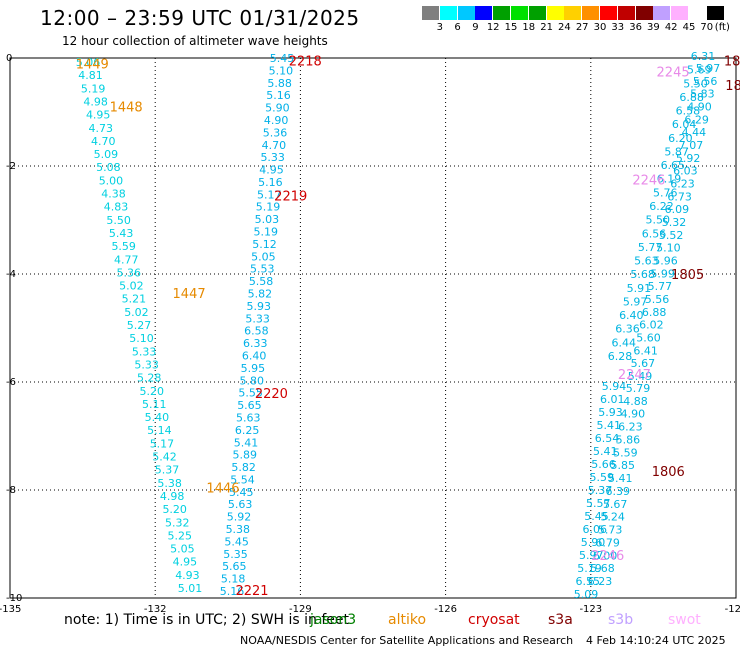  What do you see at coordinates (679, 196) in the screenshot?
I see `swh-value: 6.73` at bounding box center [679, 196].